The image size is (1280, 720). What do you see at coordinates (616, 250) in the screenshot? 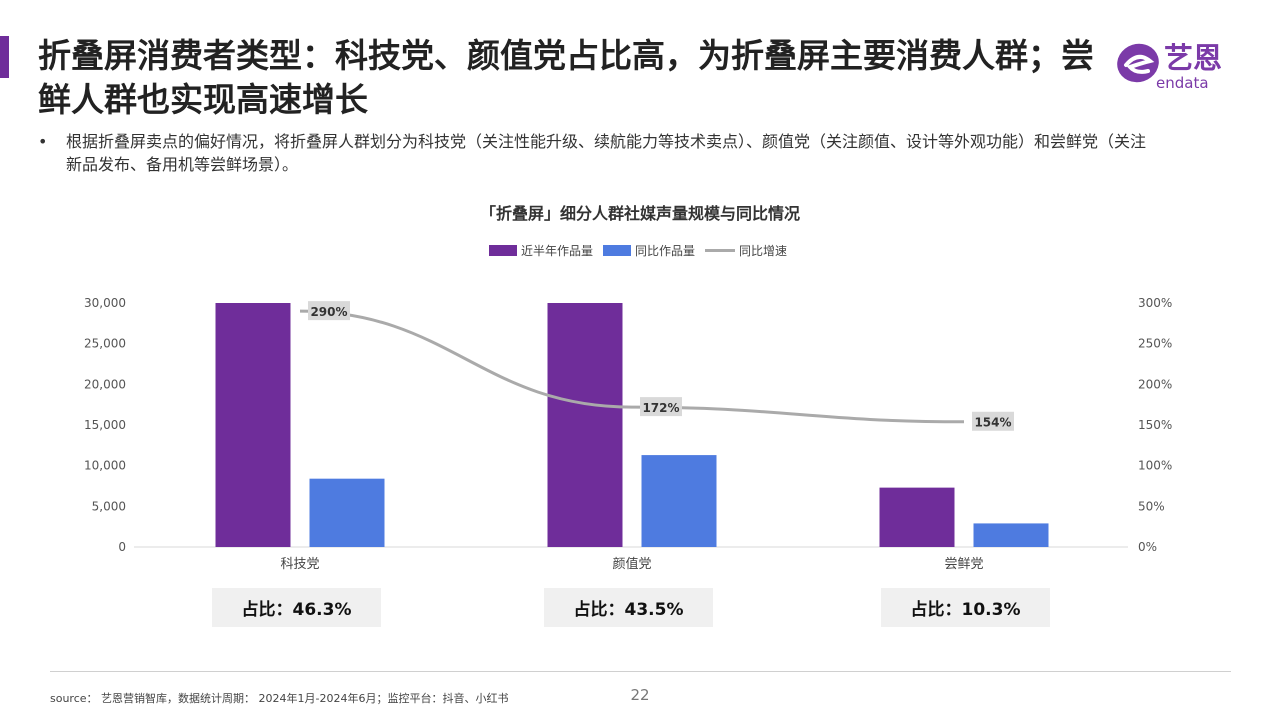
I see `legend-swatch-yoy-volume` at bounding box center [616, 250].